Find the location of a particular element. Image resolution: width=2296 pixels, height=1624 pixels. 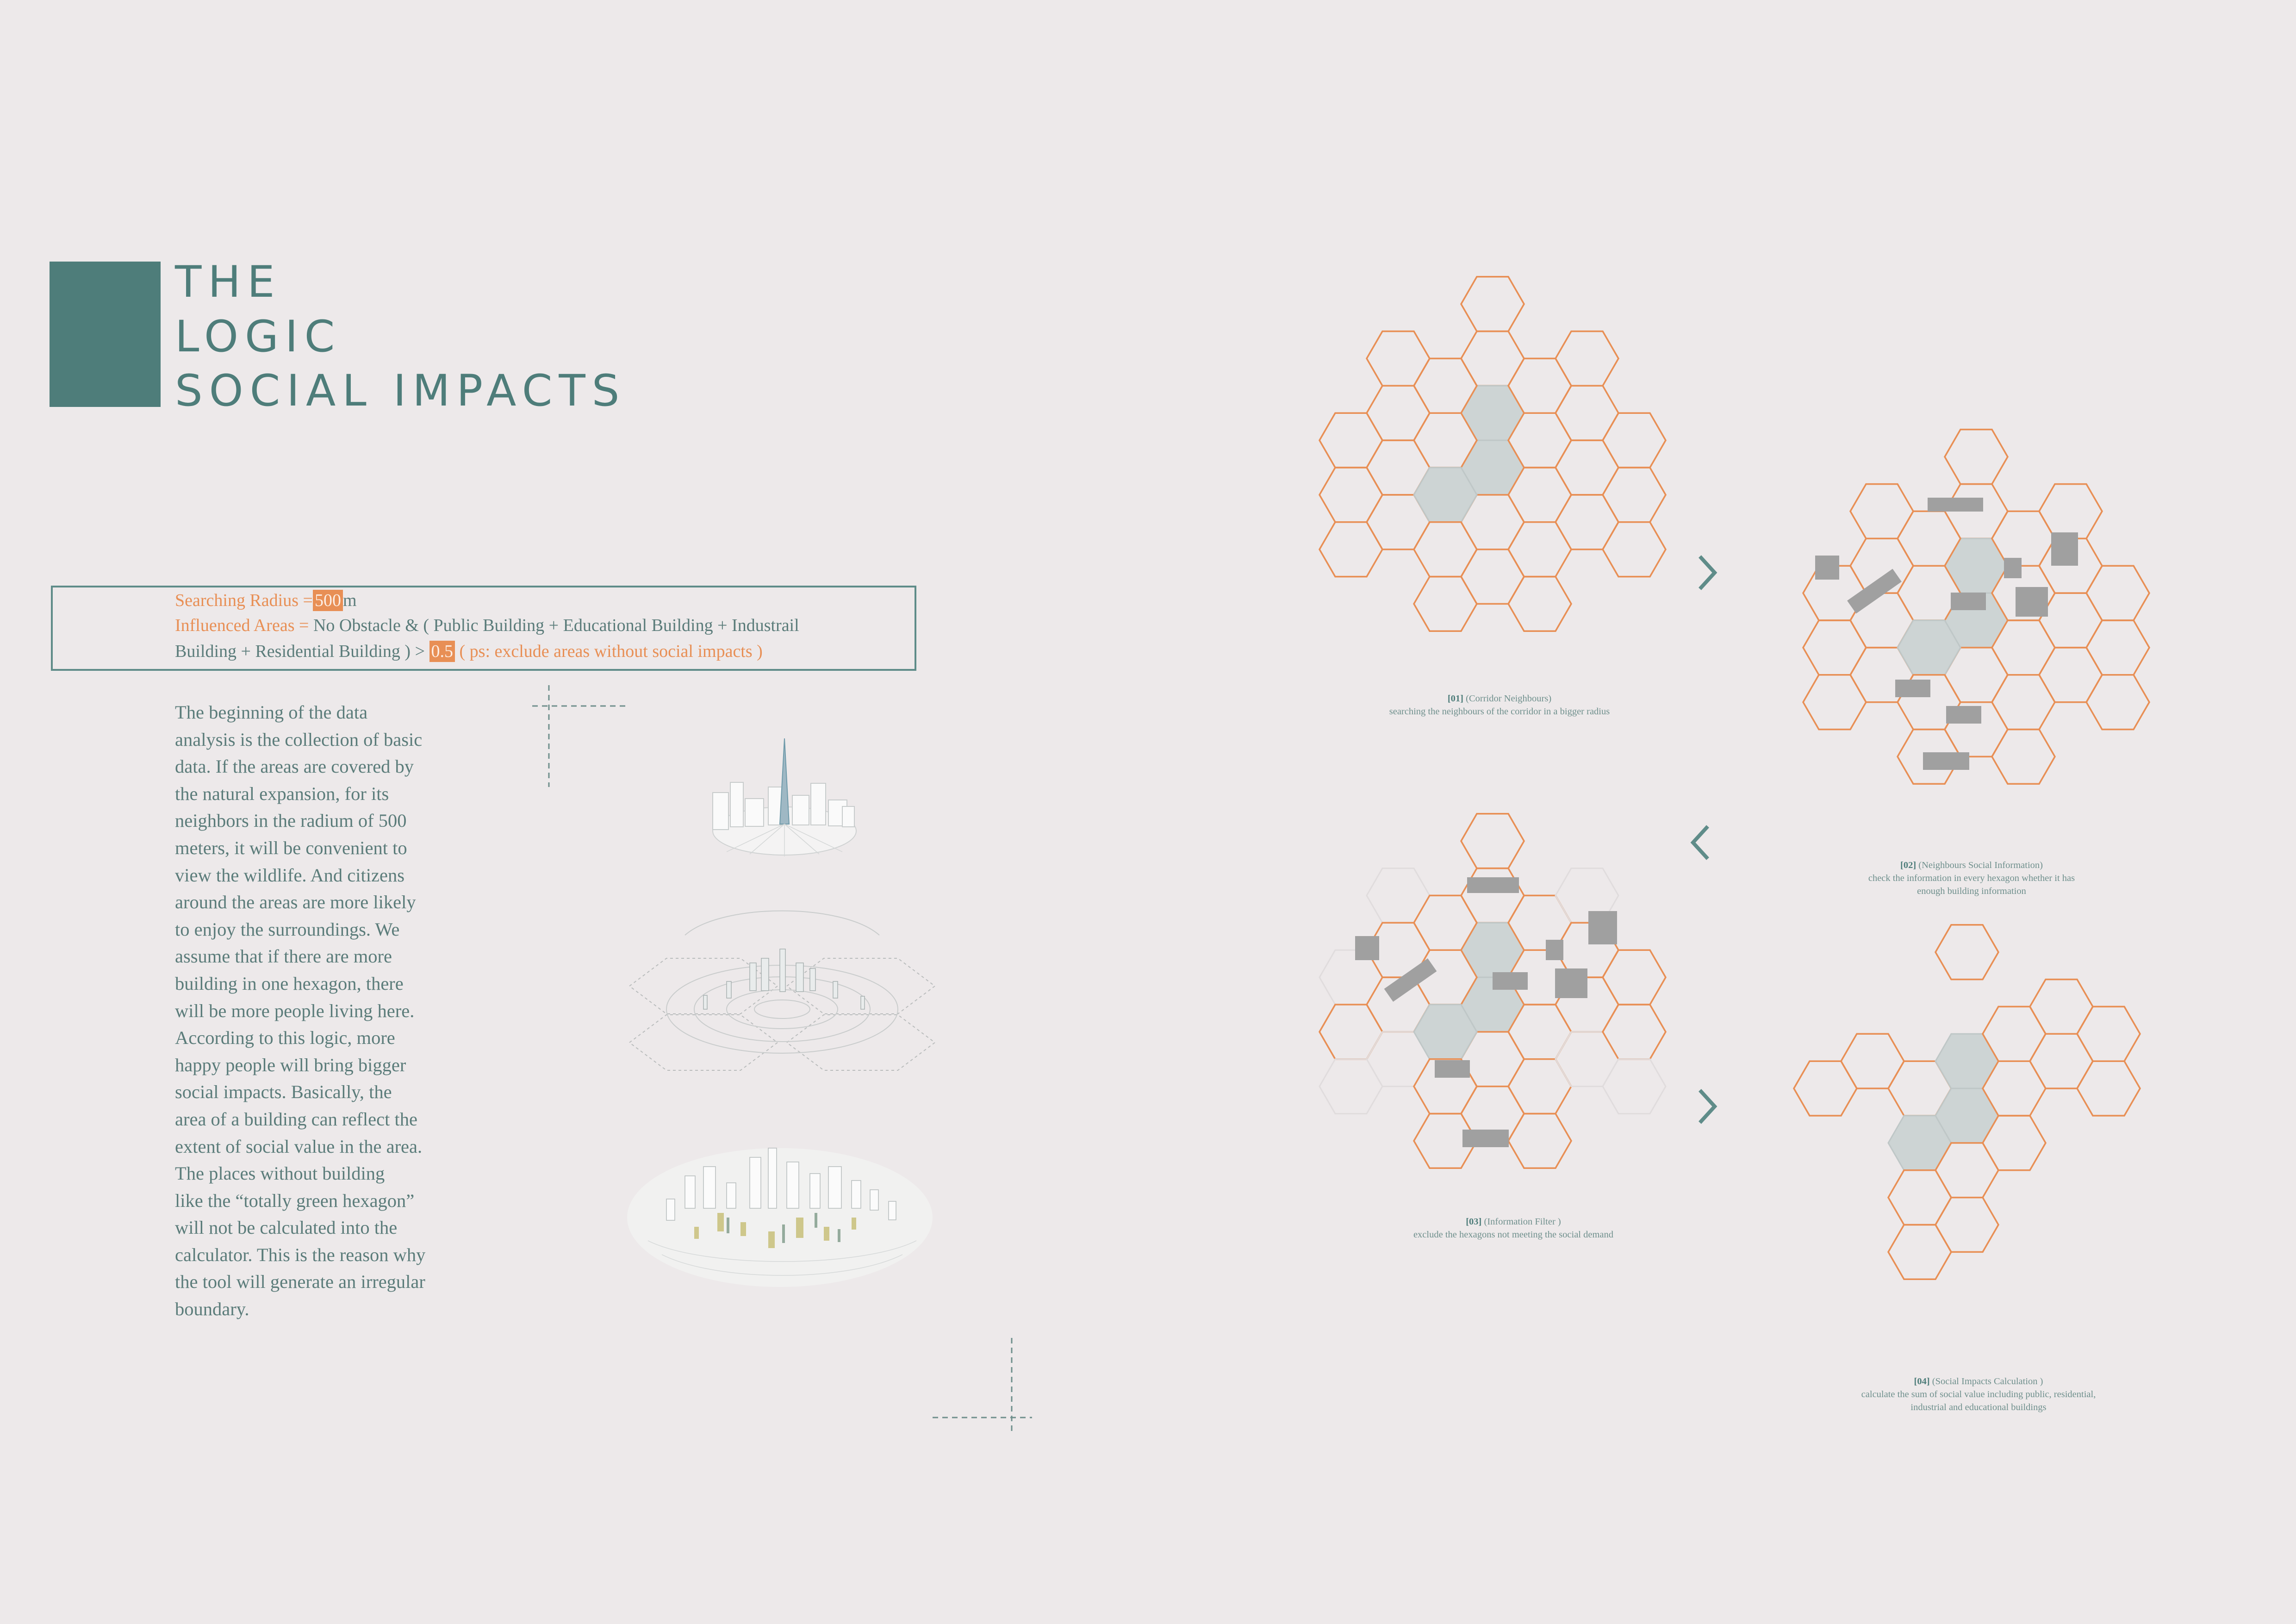

step-2-name: (Neighbours Social Information) is located at coordinates (1980, 865).